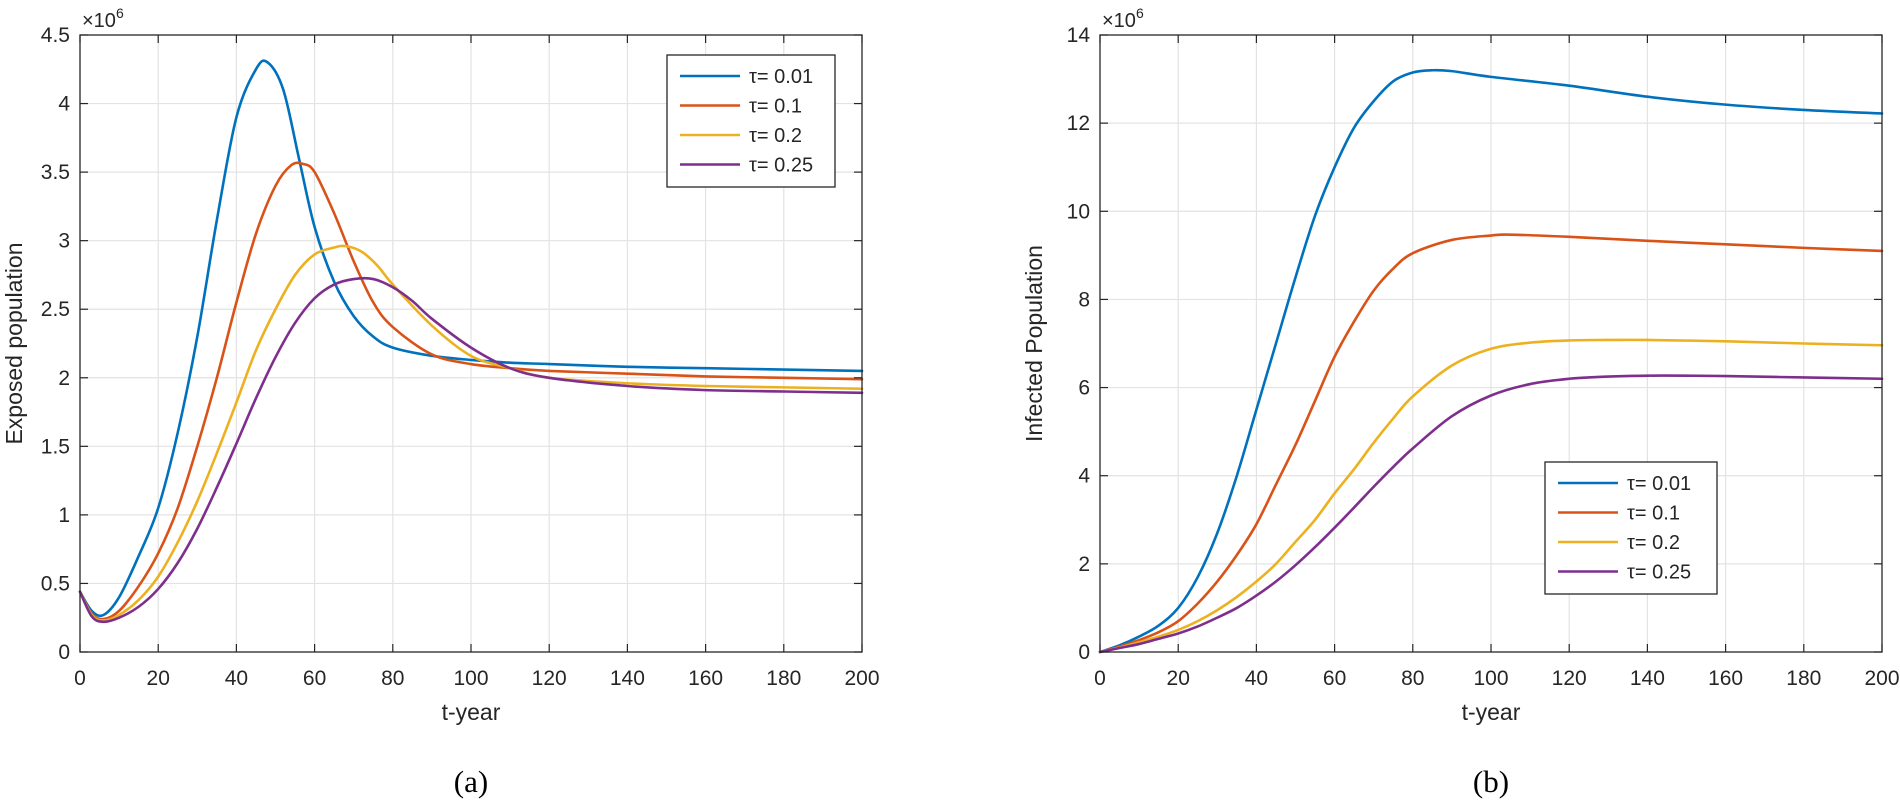 The height and width of the screenshot is (802, 1900). I want to click on y-tick-label: 1, so click(64, 515).